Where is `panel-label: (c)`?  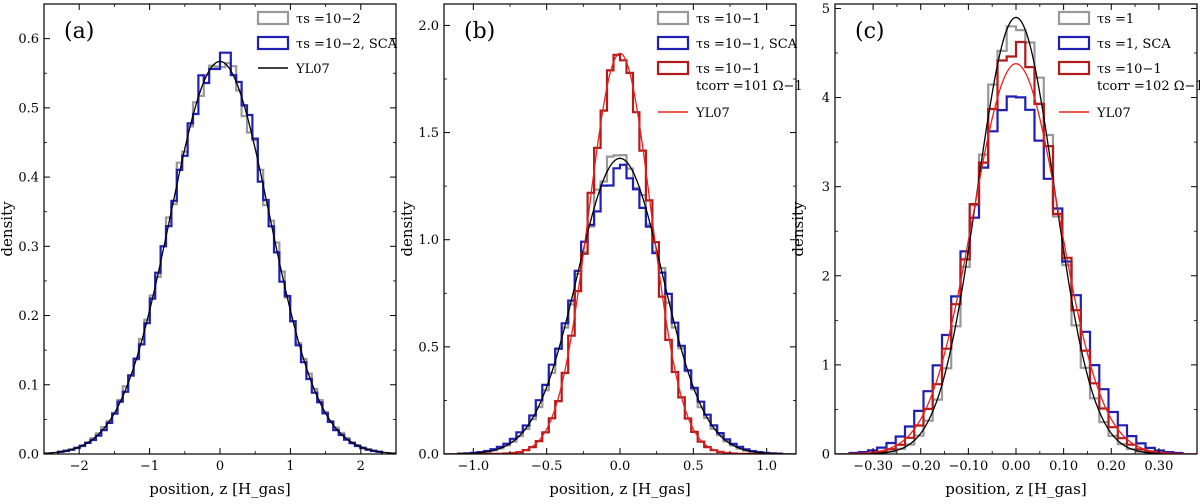
panel-label: (c) is located at coordinates (870, 31).